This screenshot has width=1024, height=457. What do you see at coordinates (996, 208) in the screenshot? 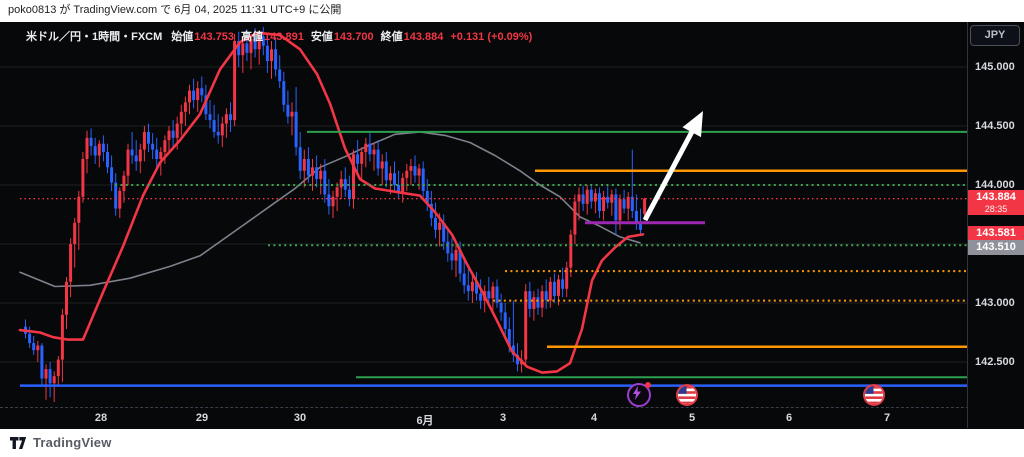
I see `bar-countdown: 28:35` at bounding box center [996, 208].